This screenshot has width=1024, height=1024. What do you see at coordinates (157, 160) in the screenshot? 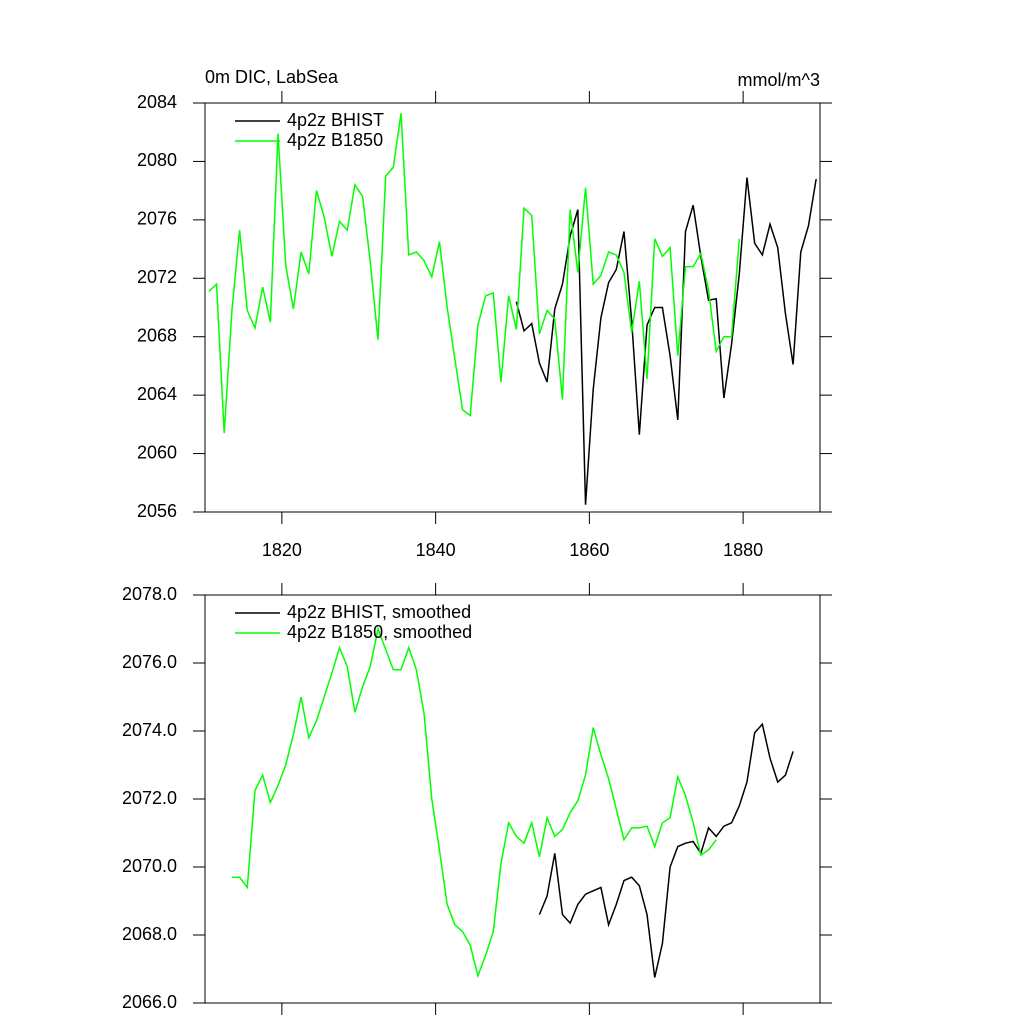
I see `y-tick-label: 2080` at bounding box center [157, 160].